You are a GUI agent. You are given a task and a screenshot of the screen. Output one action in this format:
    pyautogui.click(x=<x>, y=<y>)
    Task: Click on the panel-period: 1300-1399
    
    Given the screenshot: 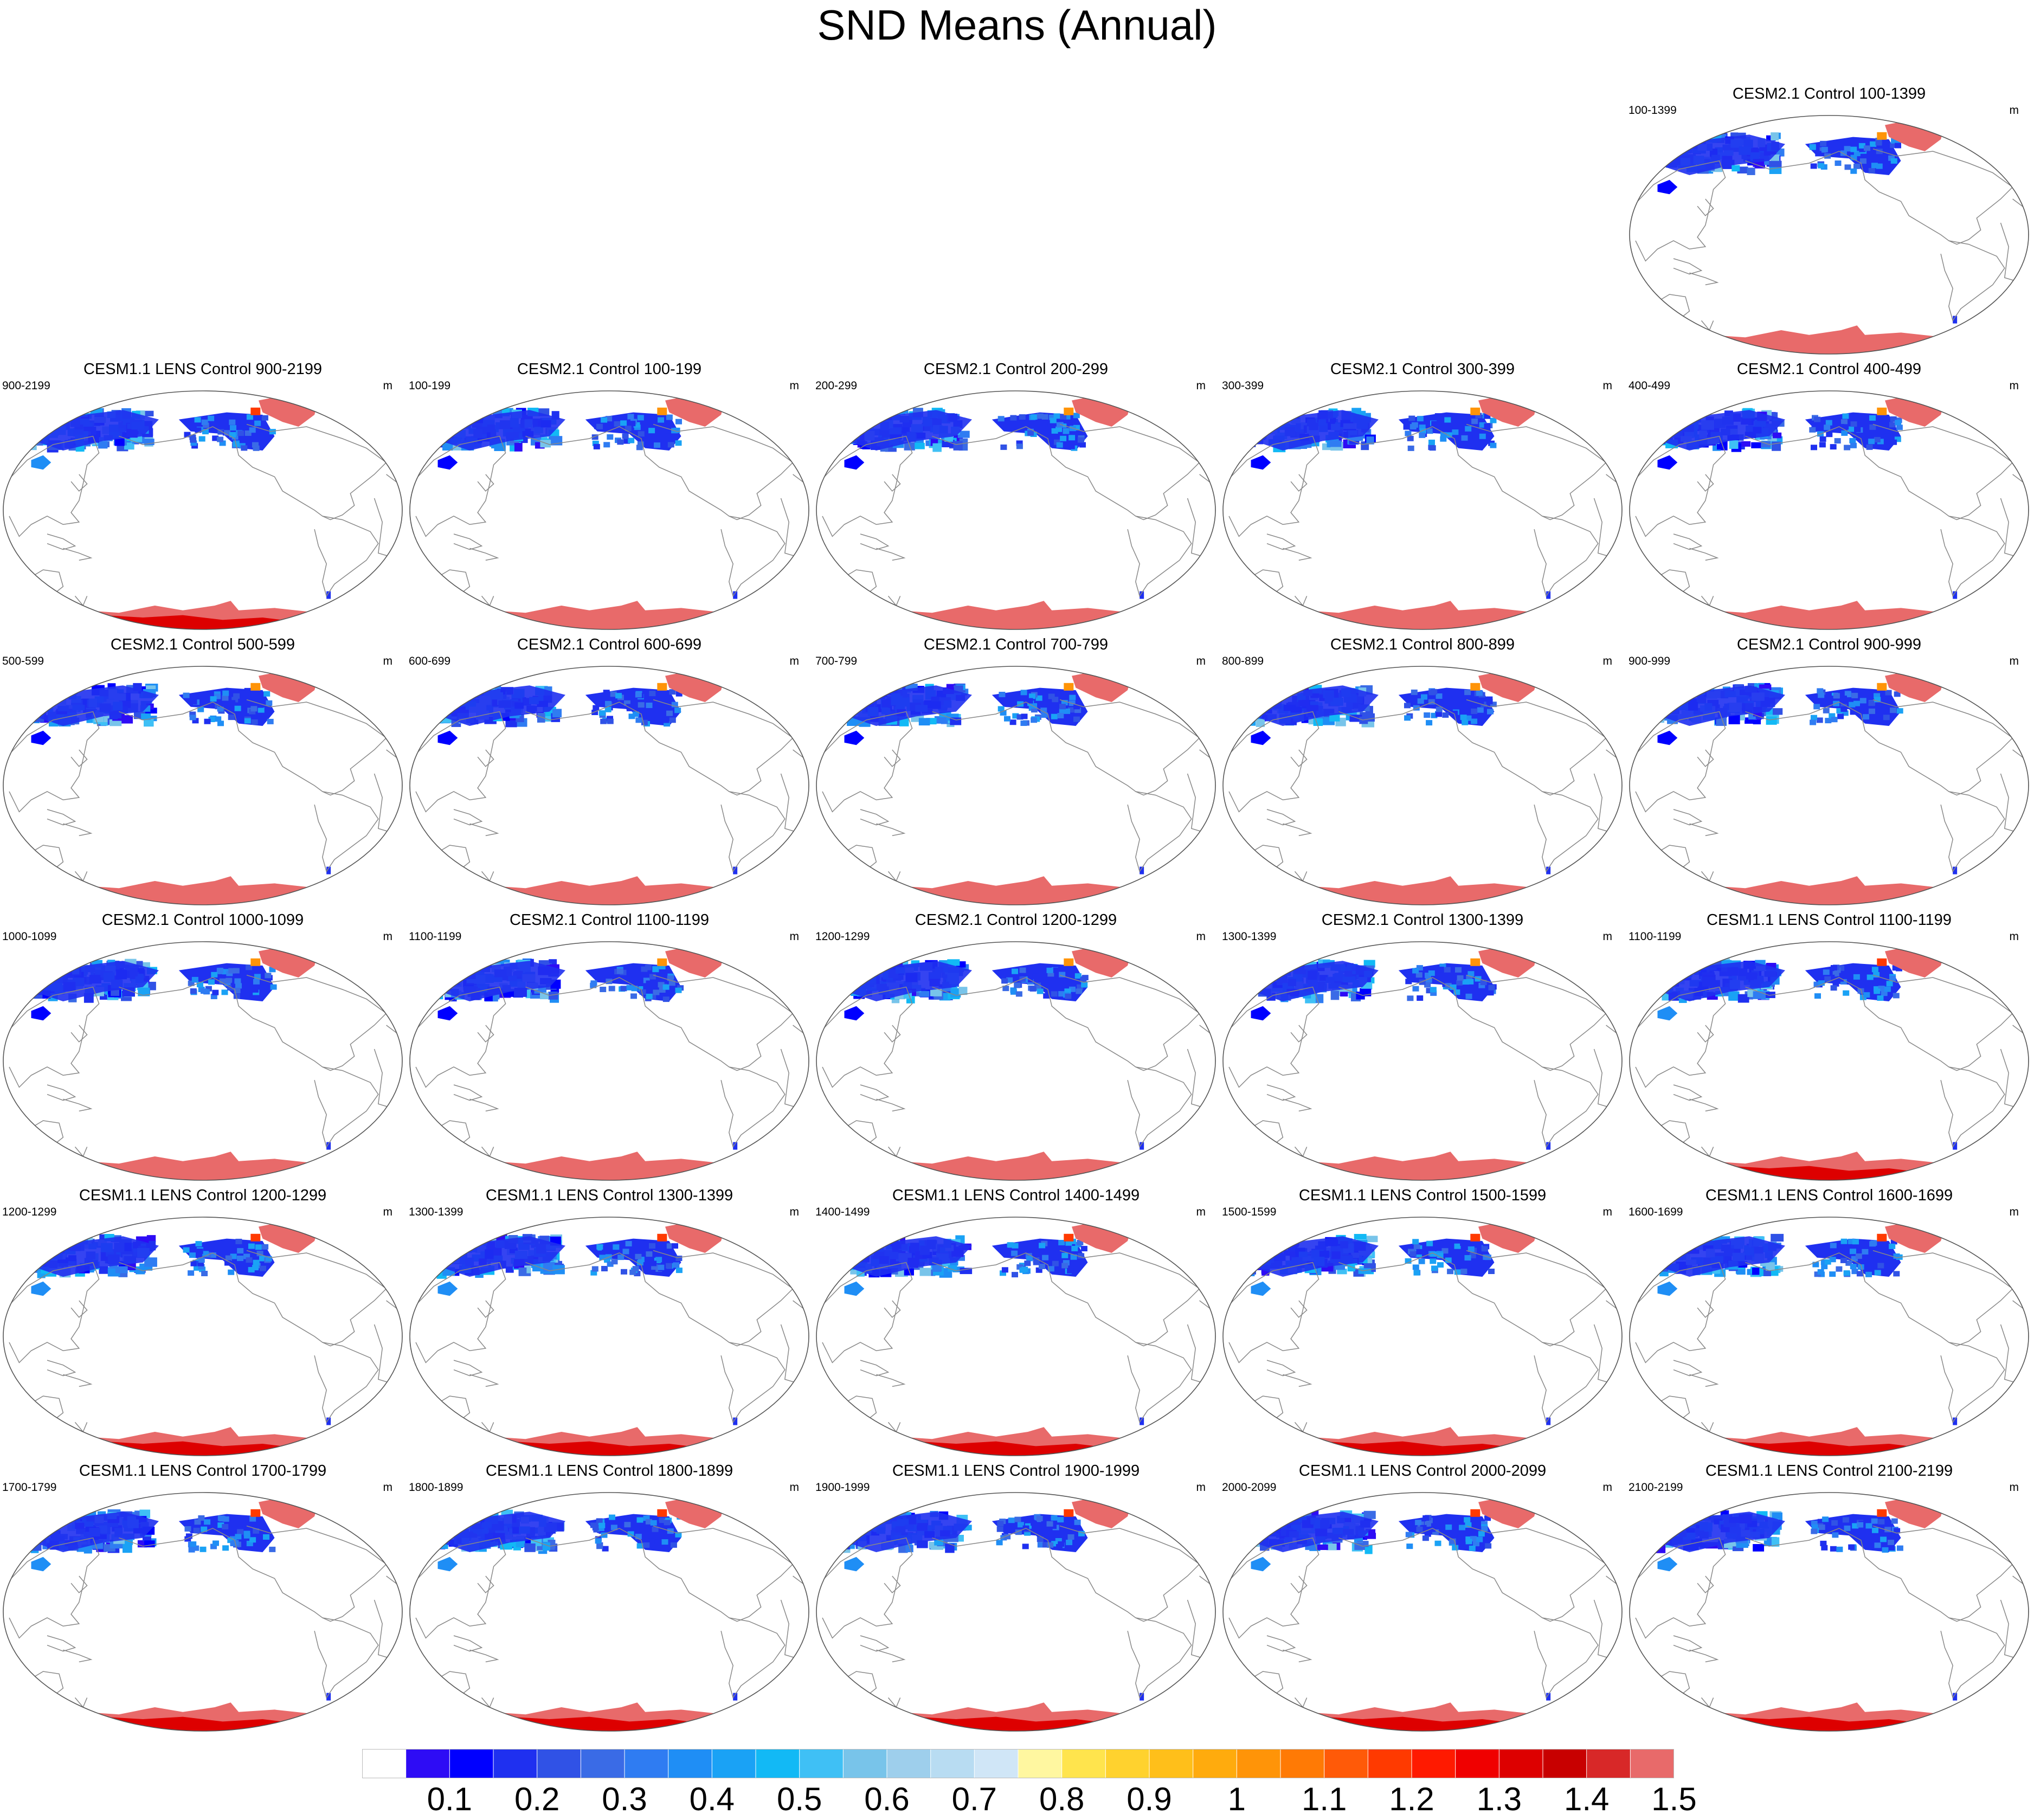 What is the action you would take?
    pyautogui.click(x=1250, y=937)
    